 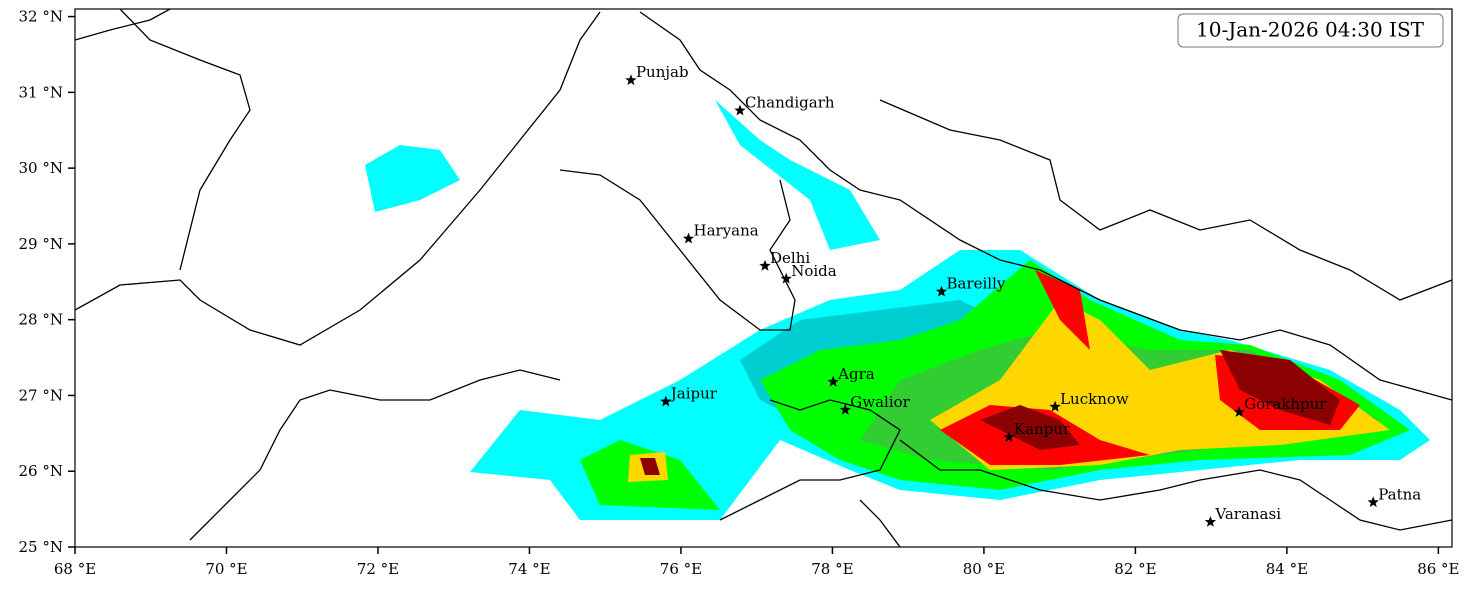 I want to click on x-tick-label: 70 °E, so click(x=226, y=569).